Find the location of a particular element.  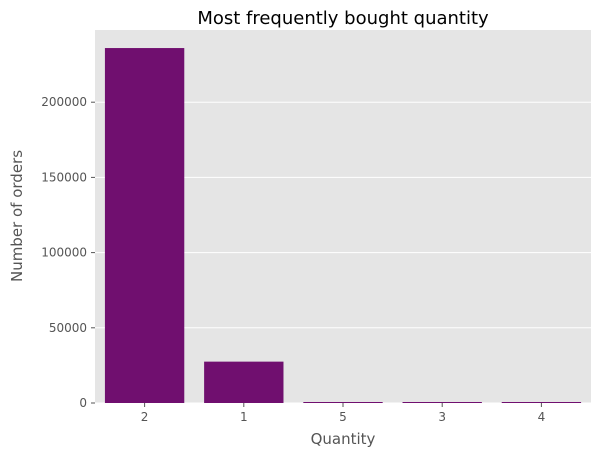

x-tick-label: 1 is located at coordinates (244, 417).